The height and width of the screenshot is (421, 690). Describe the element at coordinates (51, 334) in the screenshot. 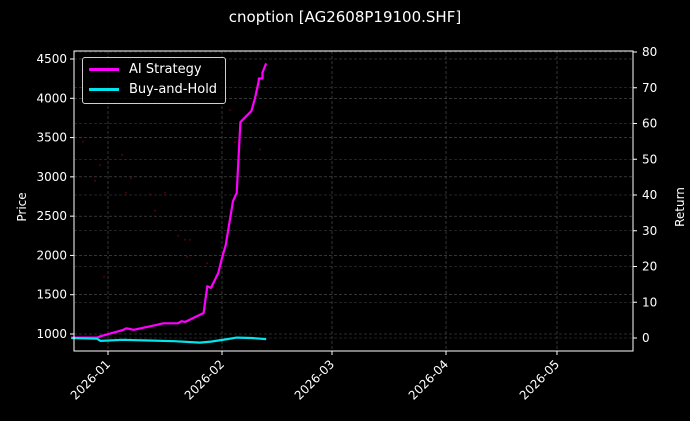

I see `y-left-tick-label: 1000` at that location.